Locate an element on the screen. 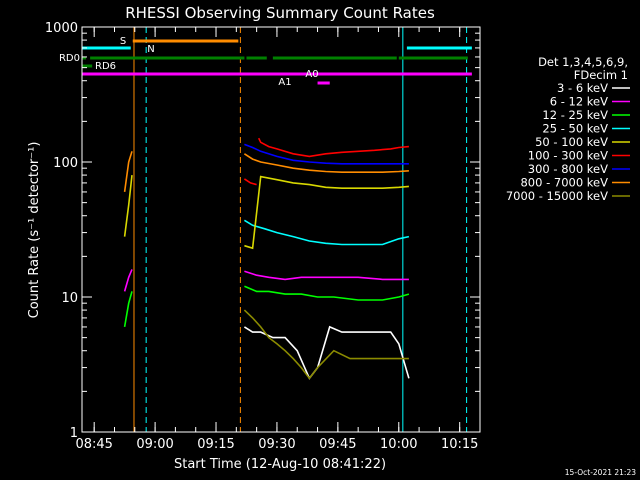 This screenshot has width=640, height=480. flag-label: A1 is located at coordinates (284, 82).